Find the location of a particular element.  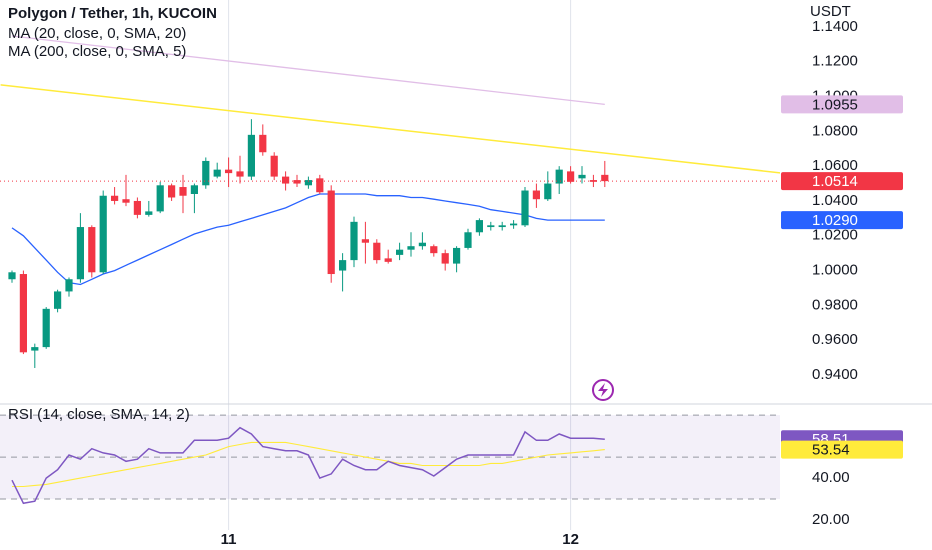

legend-entry: MA (200, close, 0, SMA, 5) is located at coordinates (97, 51).